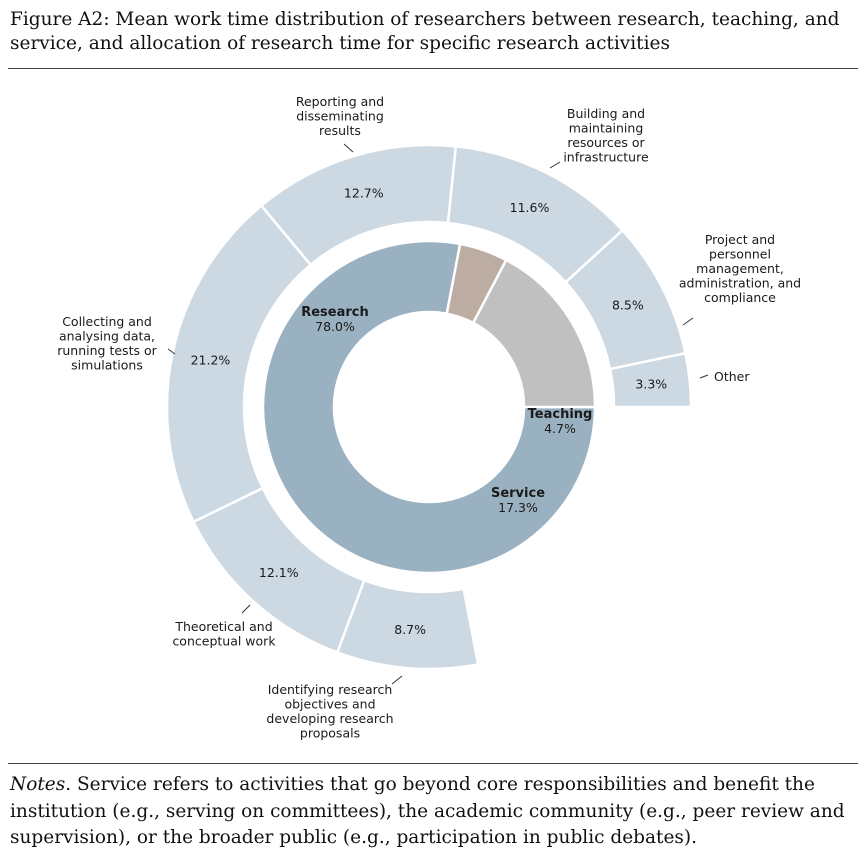  I want to click on inner-value-service: 17.3%, so click(518, 507).